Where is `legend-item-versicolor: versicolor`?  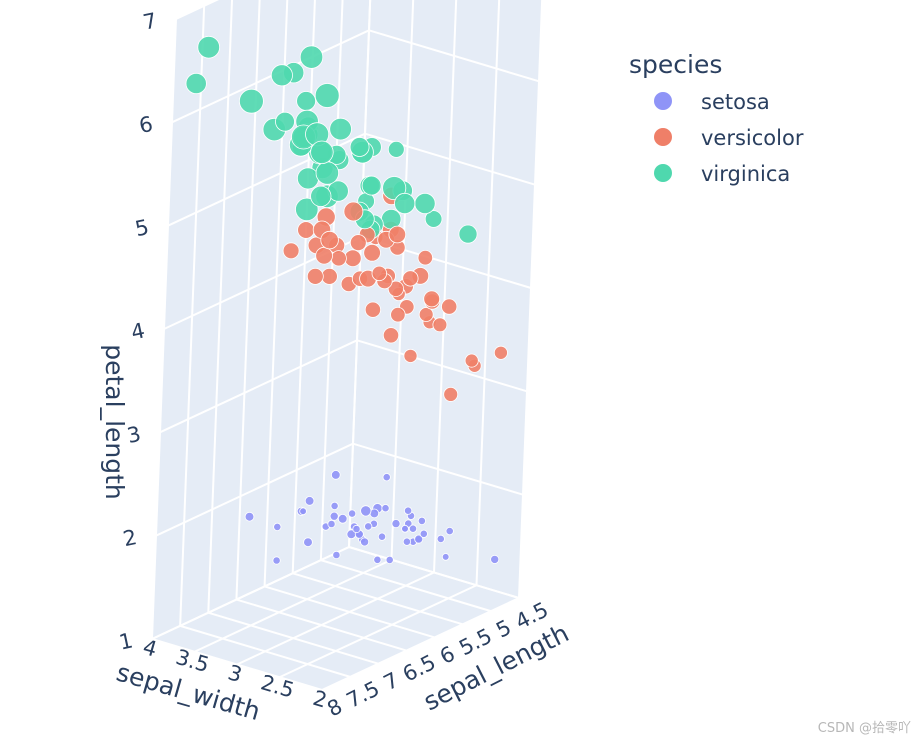 legend-item-versicolor: versicolor is located at coordinates (729, 138).